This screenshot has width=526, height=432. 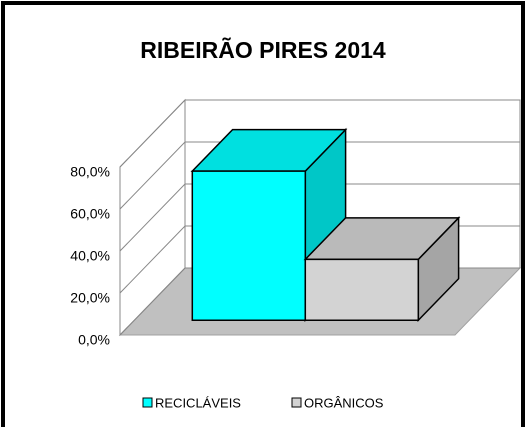 I want to click on y-tick-label: 60,0%, so click(x=90, y=214).